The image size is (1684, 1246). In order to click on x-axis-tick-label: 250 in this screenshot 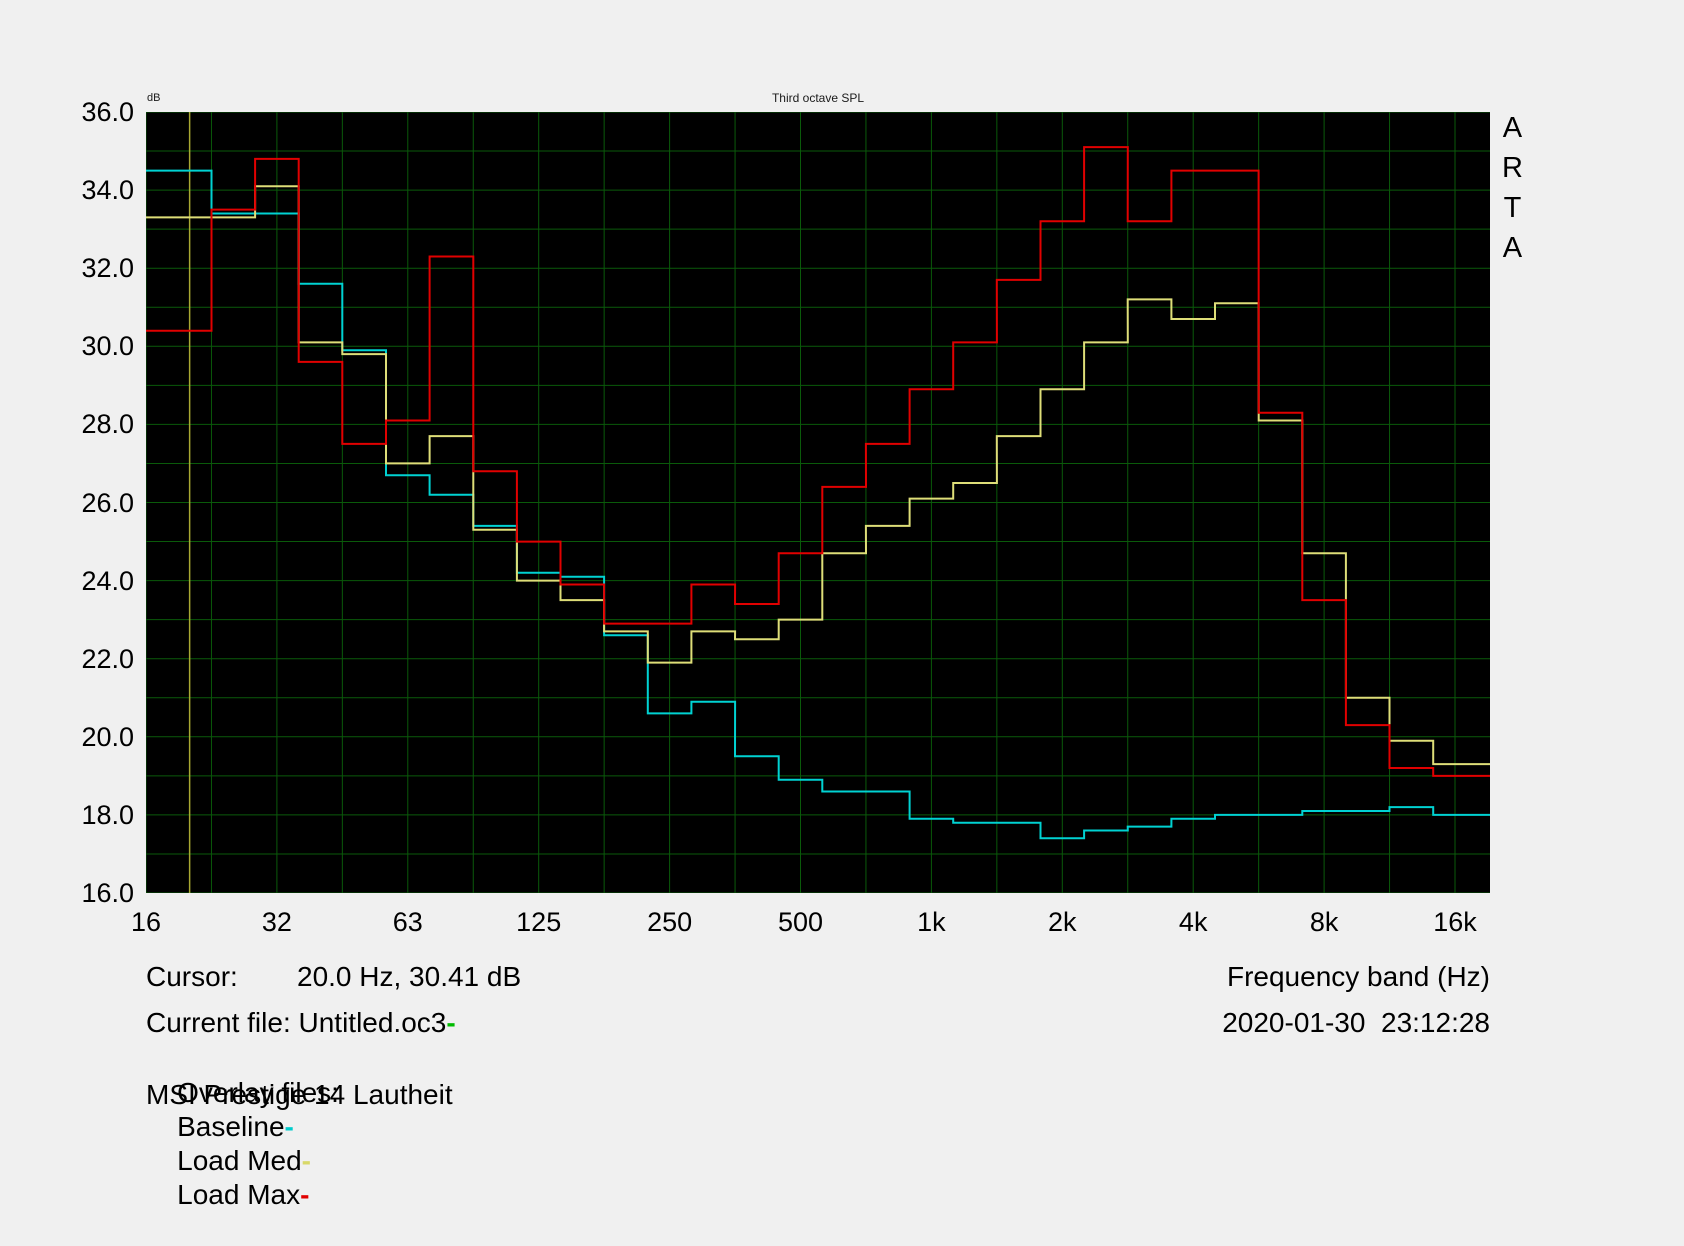, I will do `click(670, 922)`.